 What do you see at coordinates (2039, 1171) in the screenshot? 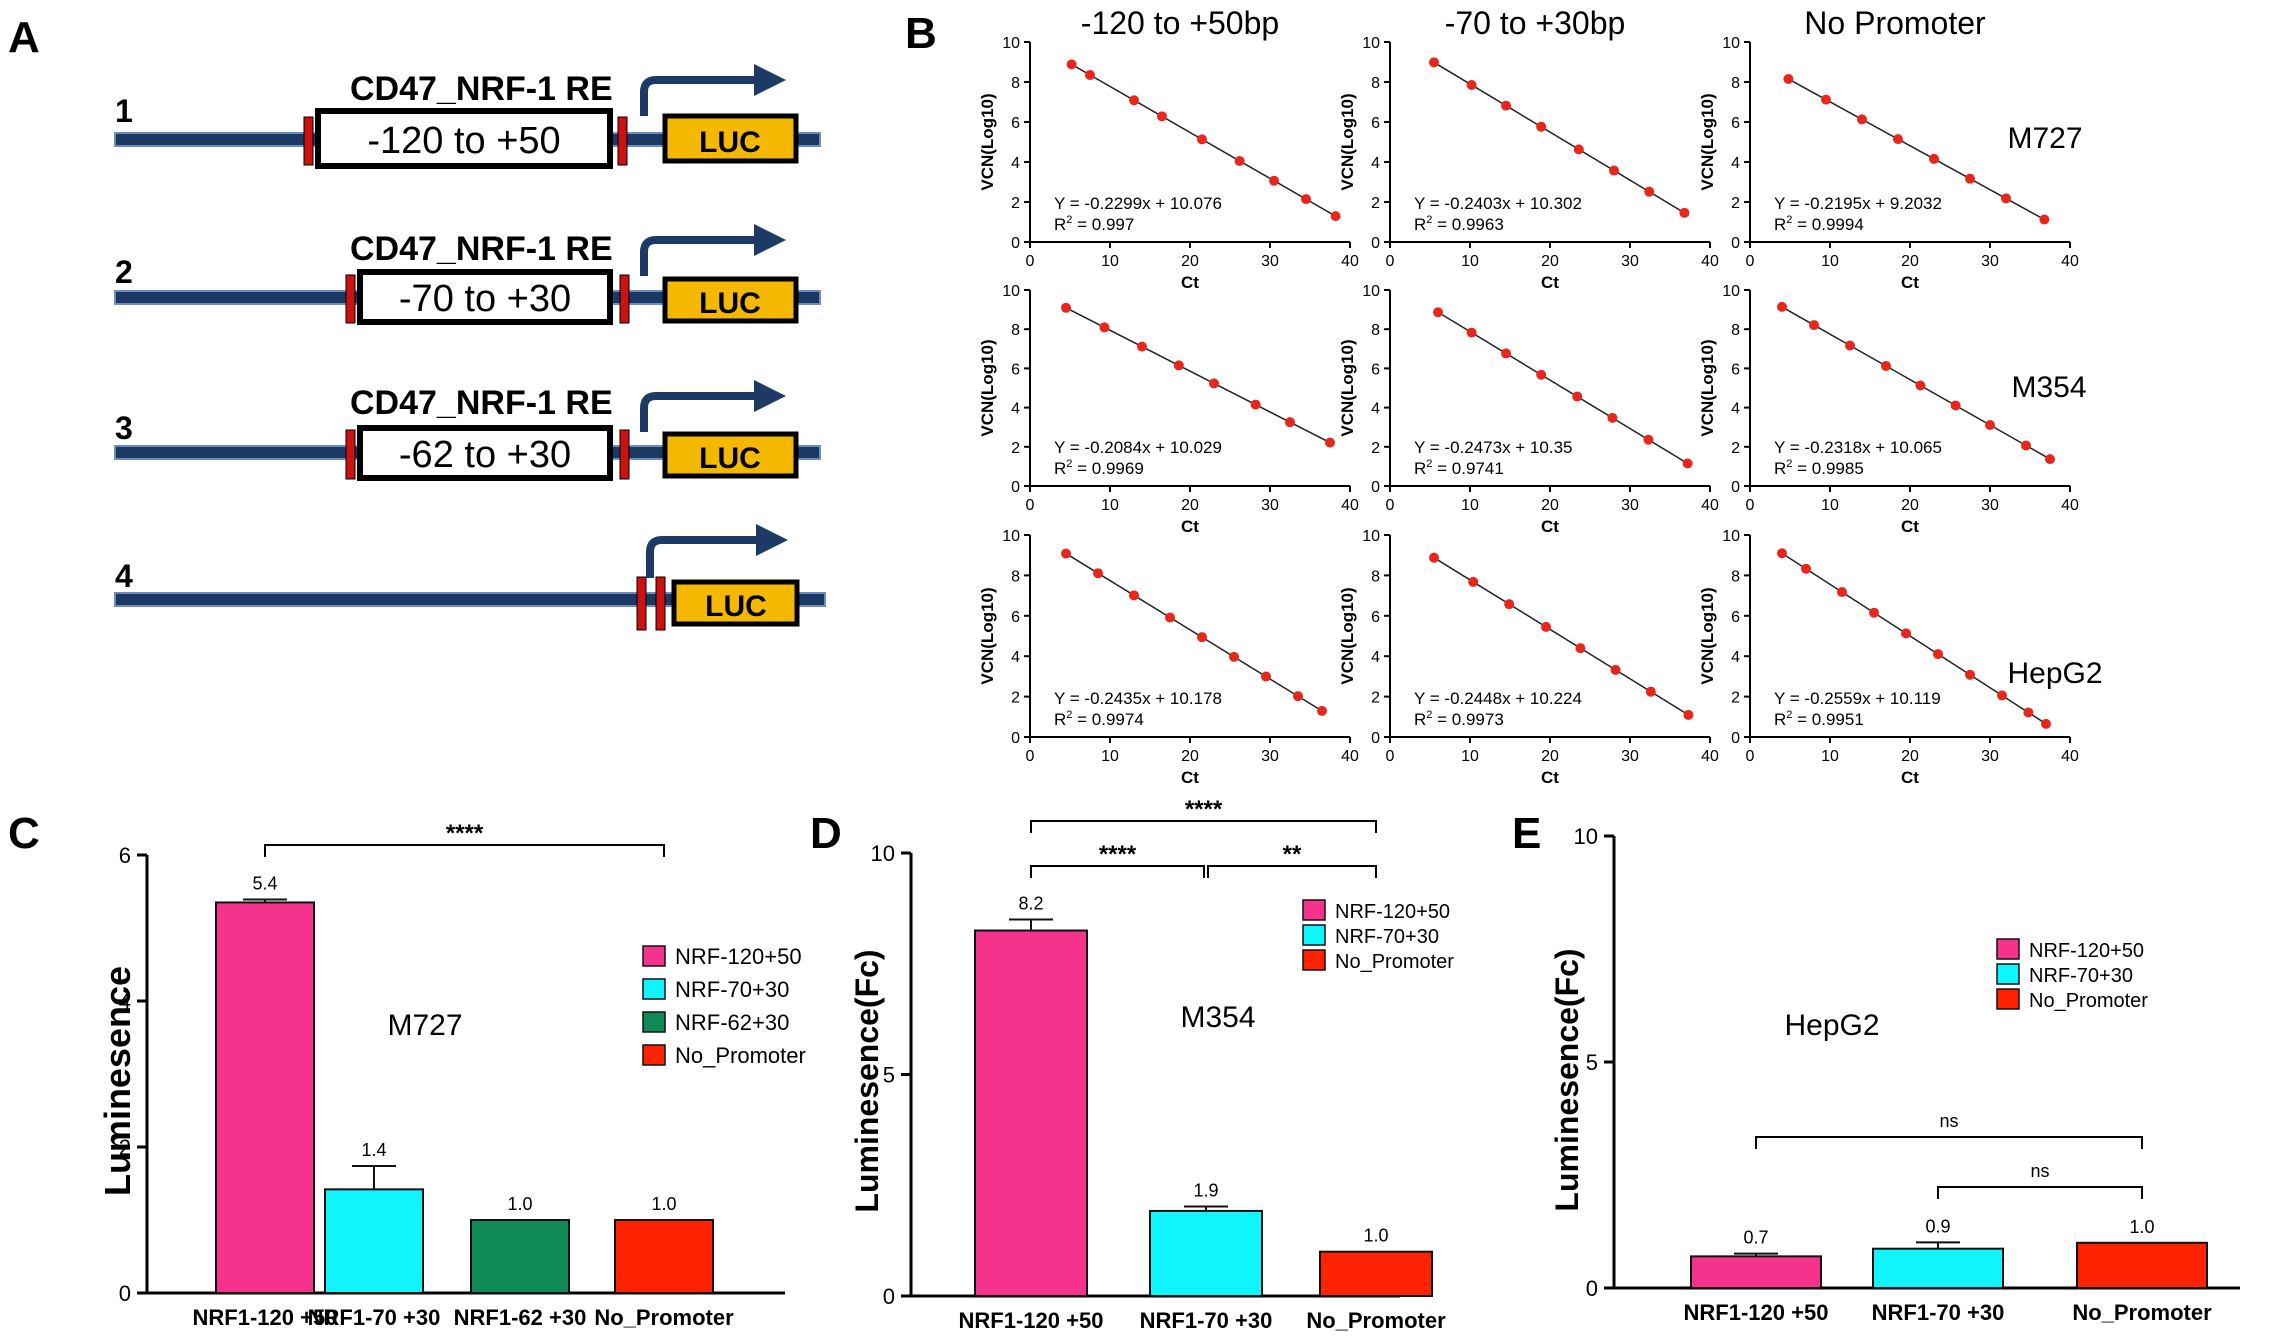
I see `significance-label: ns` at bounding box center [2039, 1171].